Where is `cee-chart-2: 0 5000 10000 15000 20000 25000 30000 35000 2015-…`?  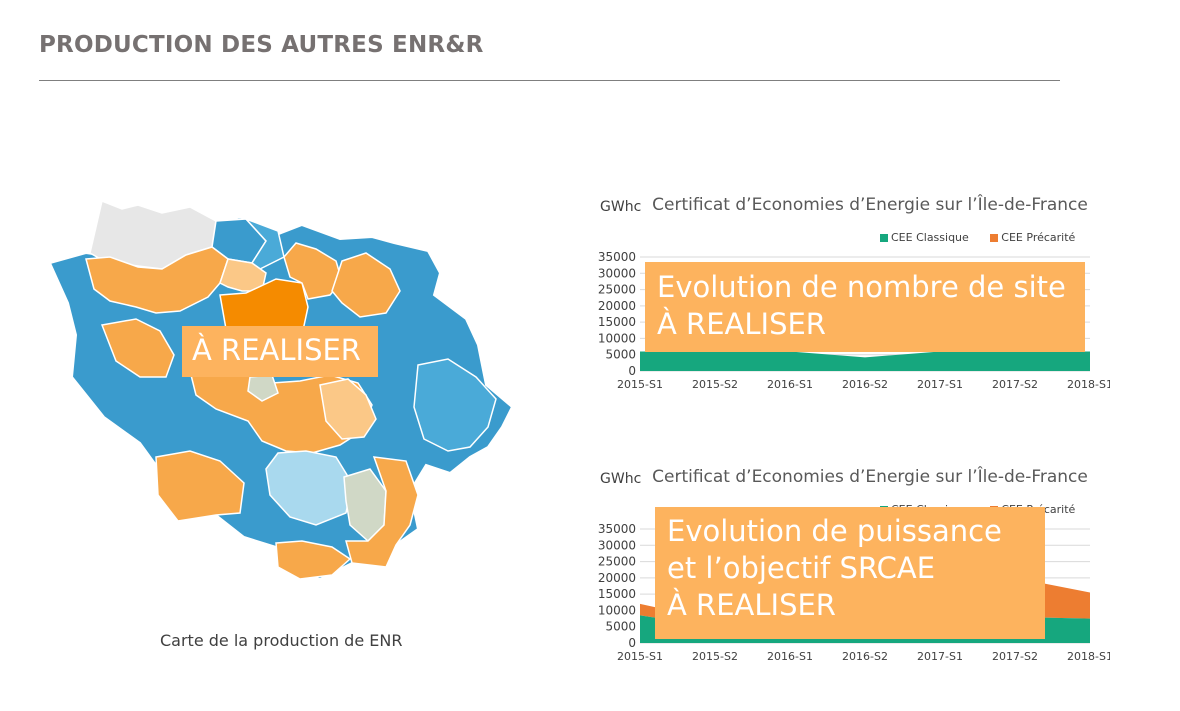
cee-chart-2: 0 5000 10000 15000 20000 25000 30000 35000 2015-… is located at coordinates (850, 567).